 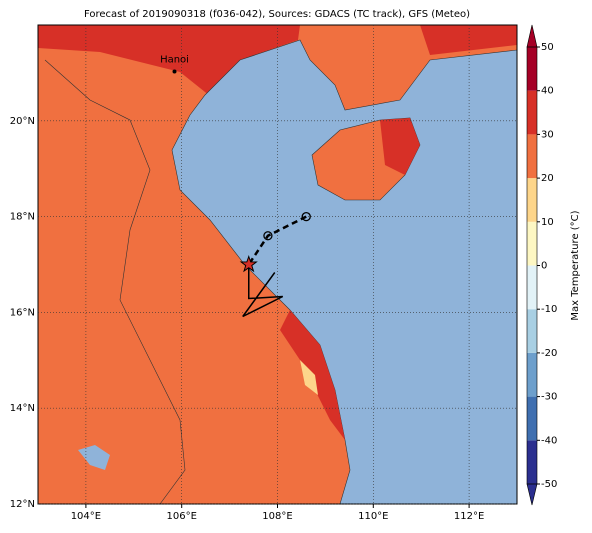 I want to click on y-tick-label: 16°N, so click(x=22, y=312).